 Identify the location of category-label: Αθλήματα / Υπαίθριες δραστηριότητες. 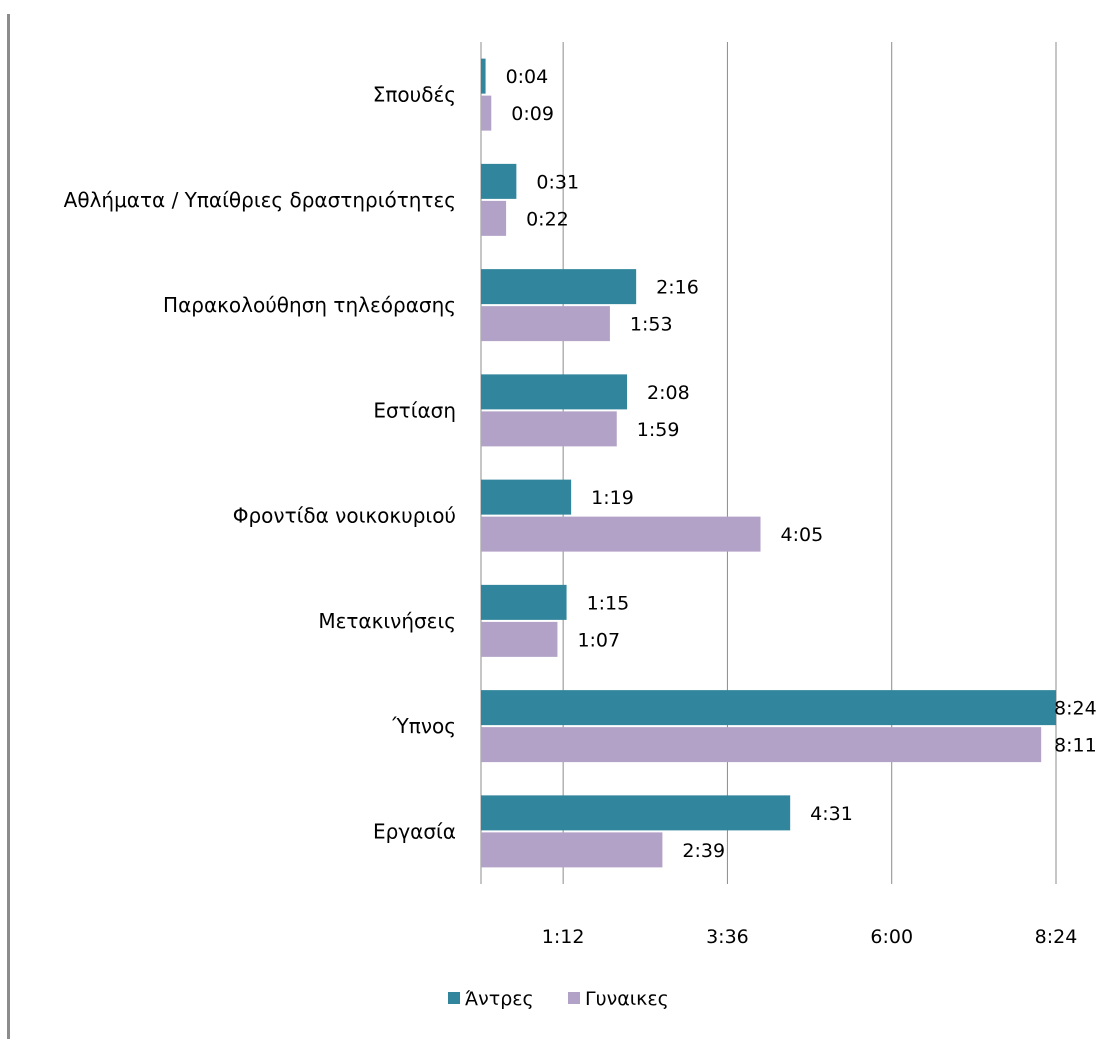
(260, 200).